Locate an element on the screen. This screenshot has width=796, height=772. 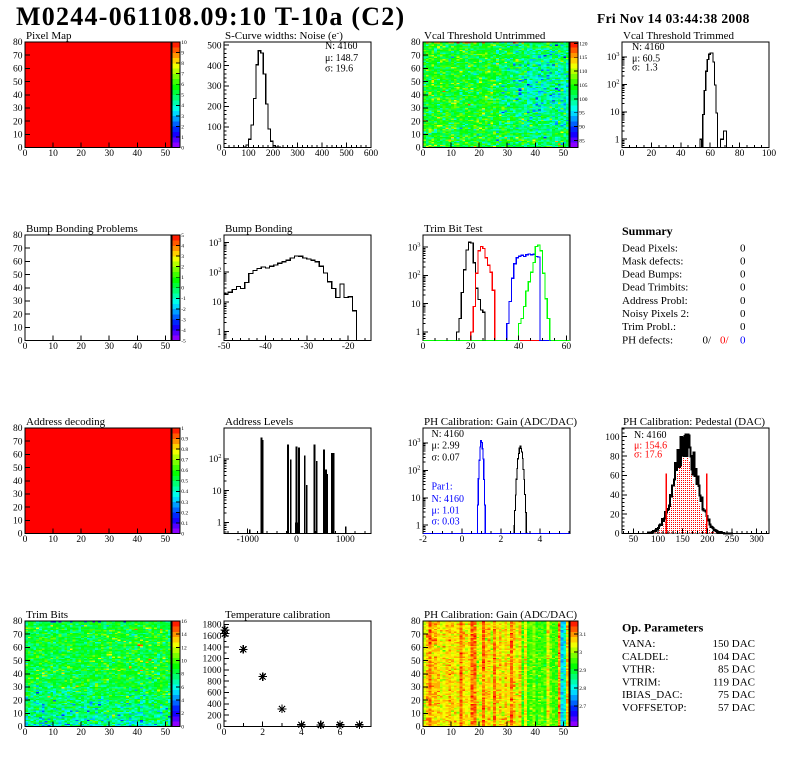
svg-text: 2 is located at coordinates (182, 714).